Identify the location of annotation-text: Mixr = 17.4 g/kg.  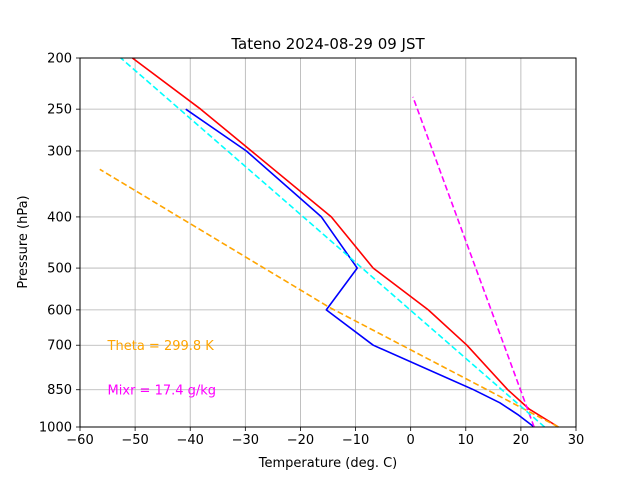
(162, 391).